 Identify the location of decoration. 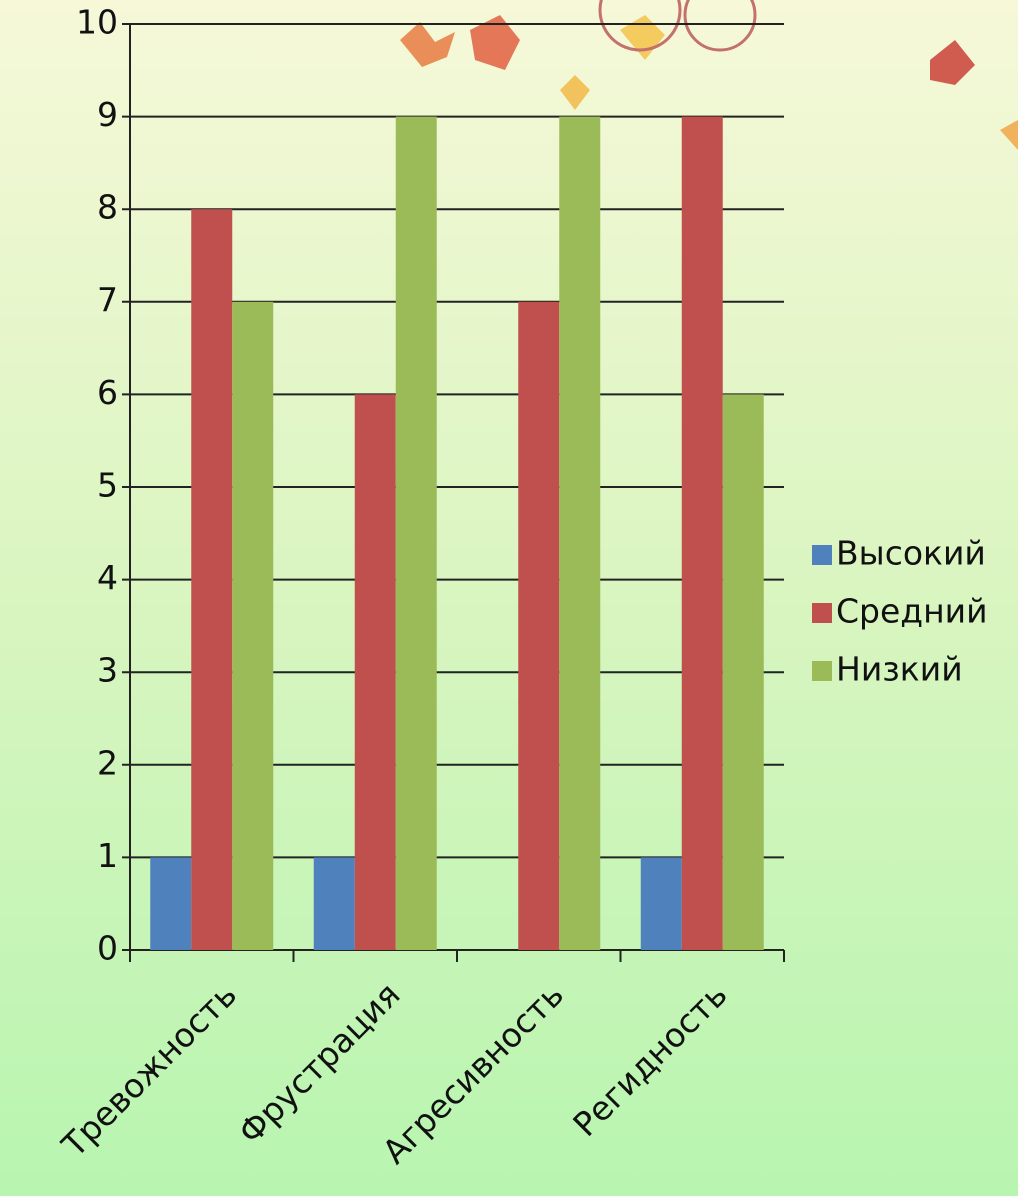
(709, 75).